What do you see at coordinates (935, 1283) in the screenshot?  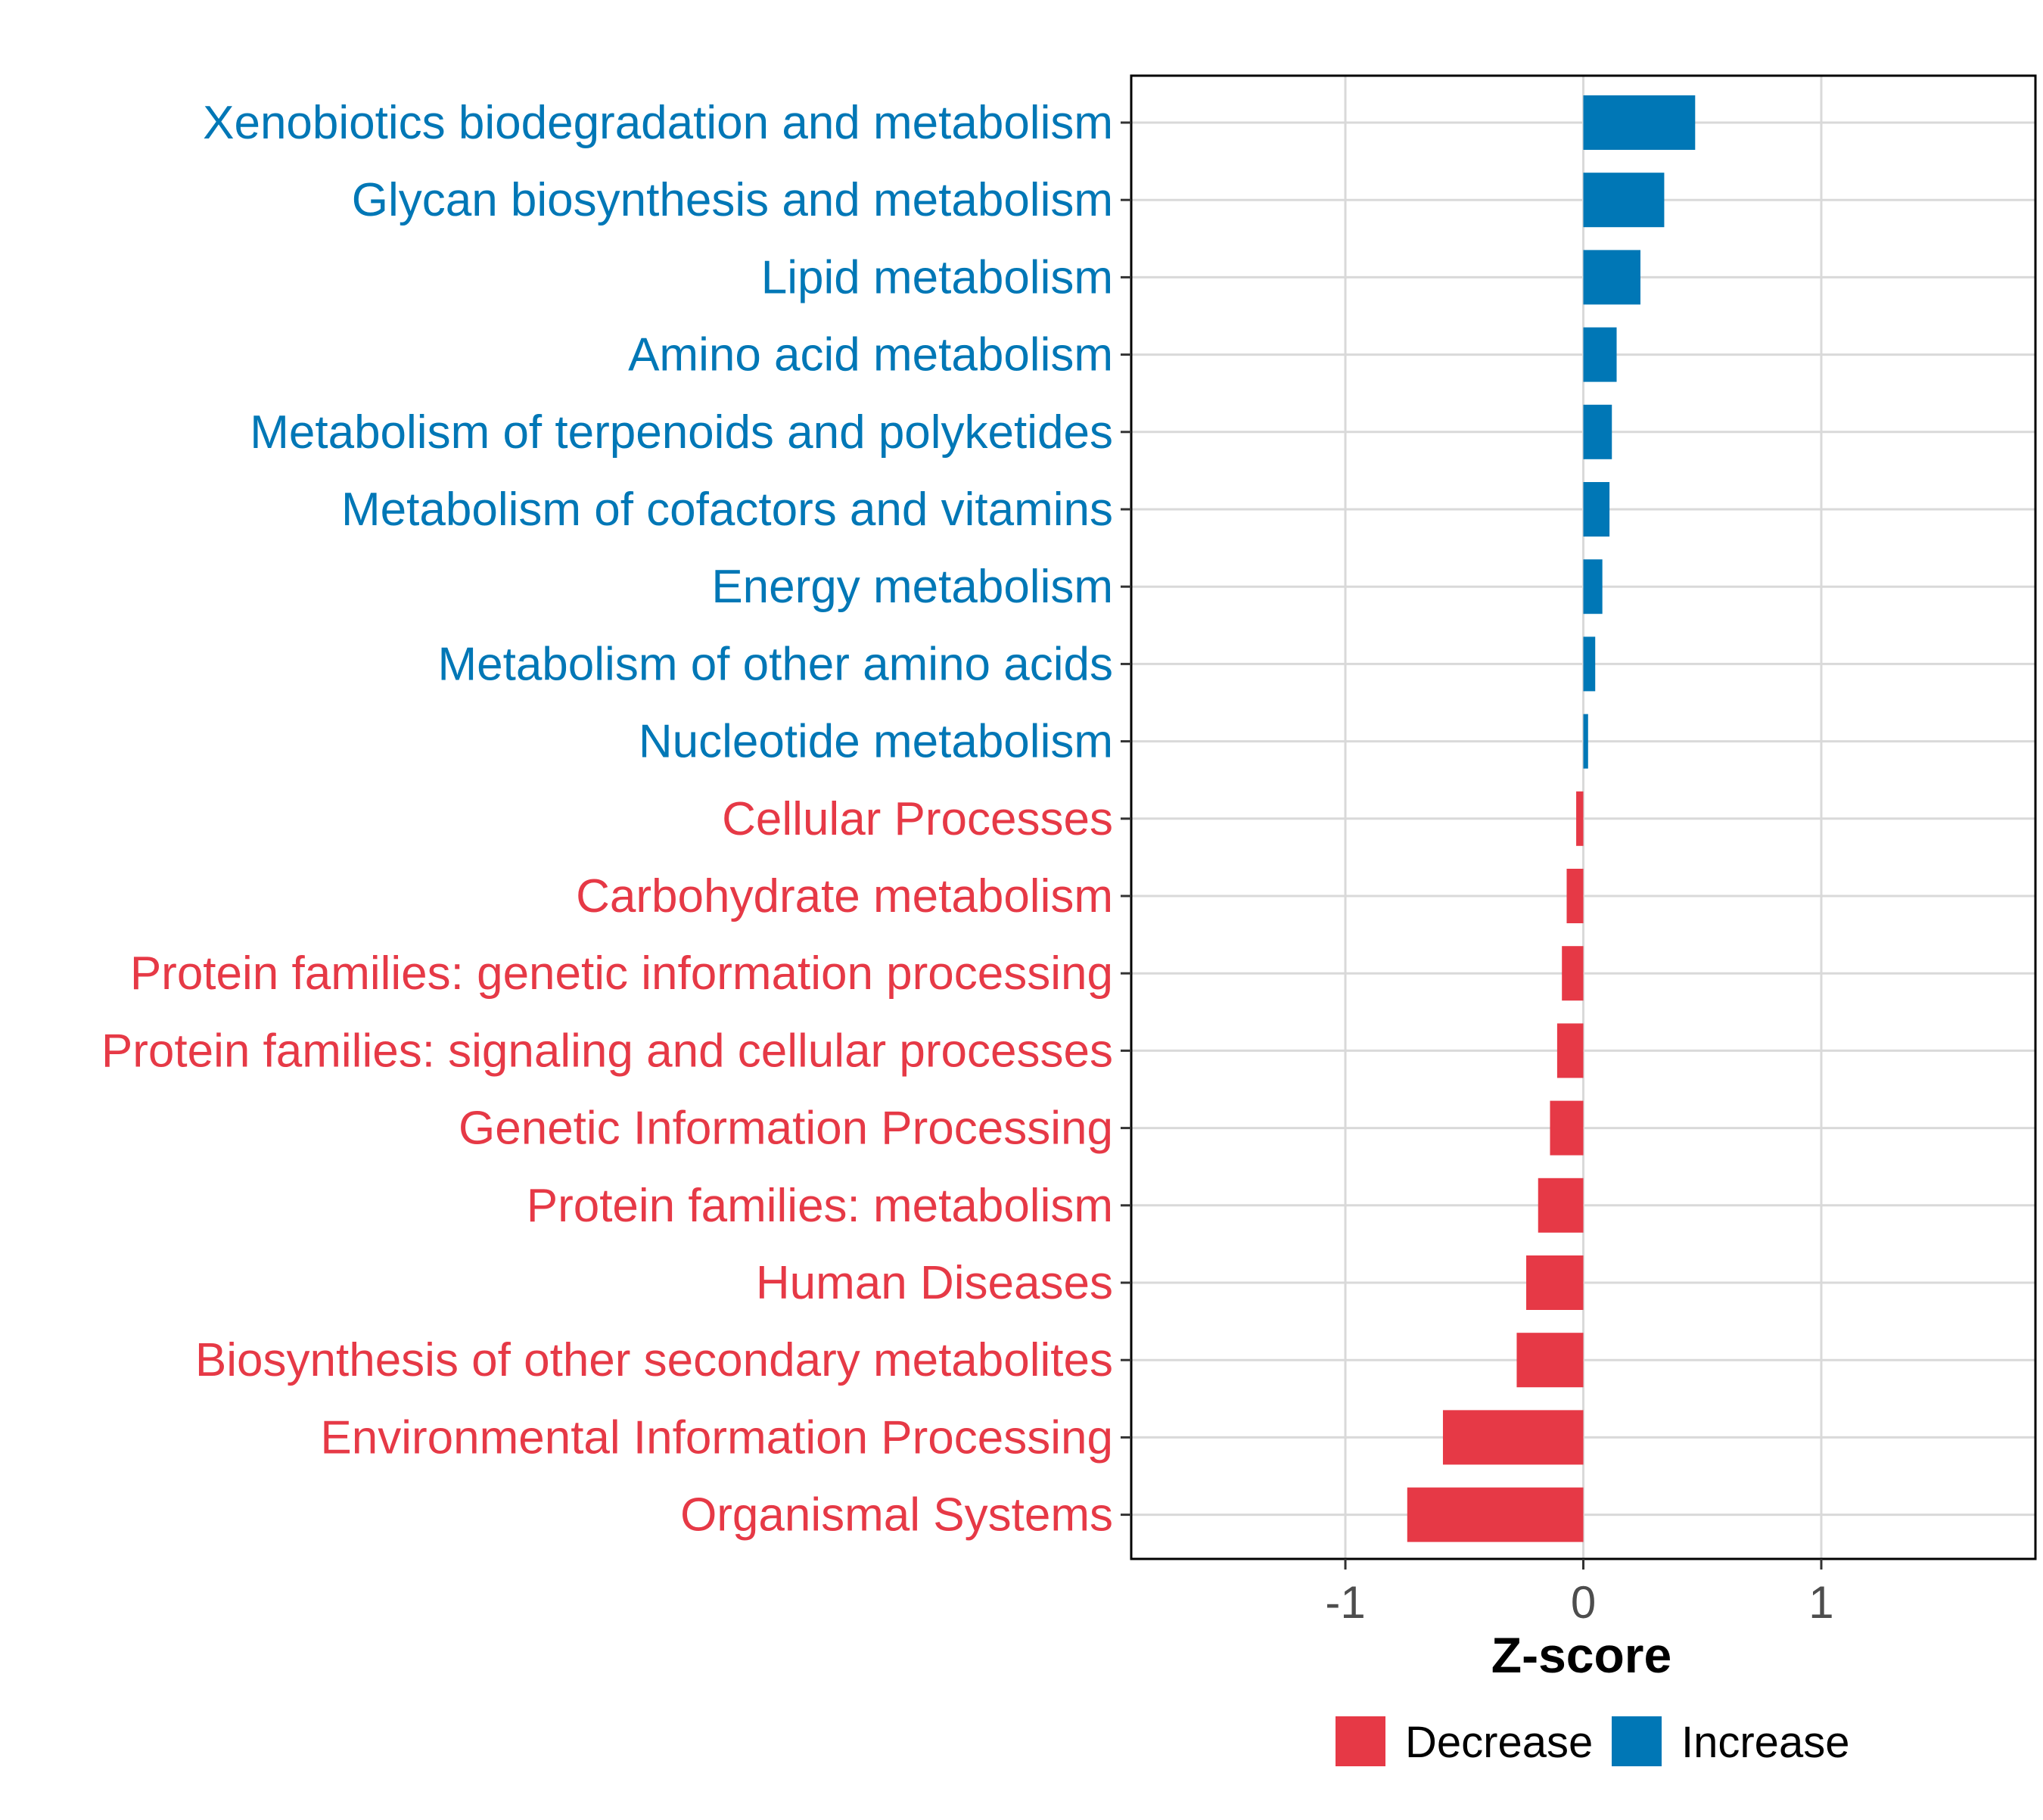 I see `category-label-15: Human Diseases` at bounding box center [935, 1283].